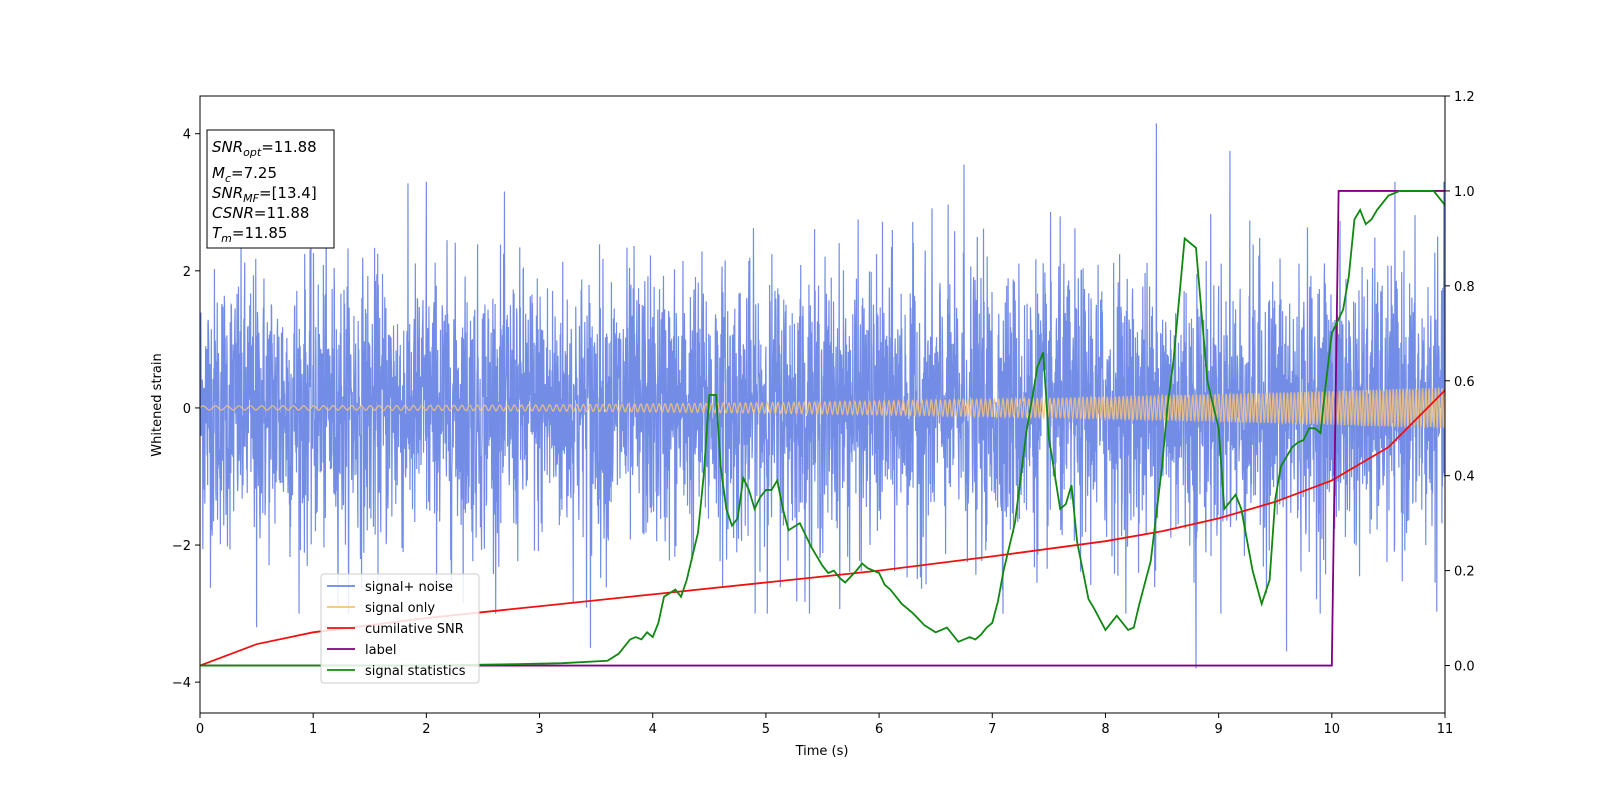 The width and height of the screenshot is (1600, 800). I want to click on signal-only-line, so click(822, 408).